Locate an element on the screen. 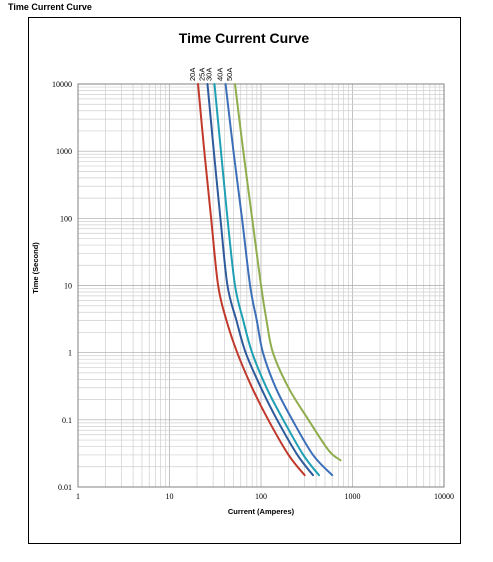 This screenshot has width=493, height=562. y-tick-label: 1 is located at coordinates (70, 353).